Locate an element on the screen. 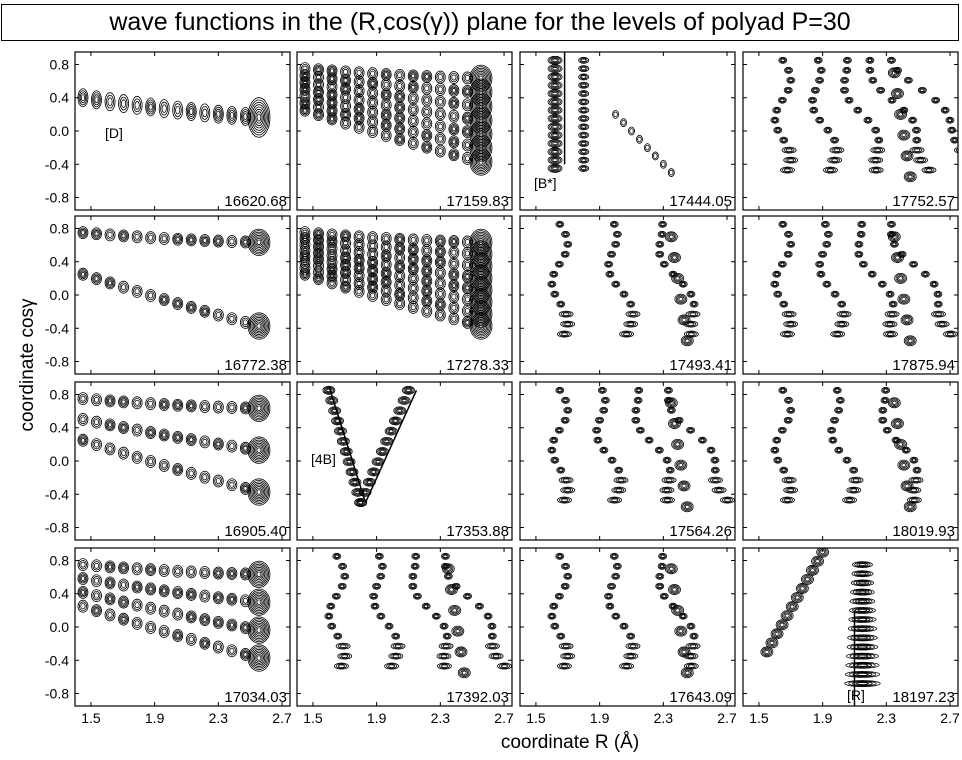 Image resolution: width=962 pixels, height=760 pixels. x-tick-label: 1.9 is located at coordinates (377, 718).